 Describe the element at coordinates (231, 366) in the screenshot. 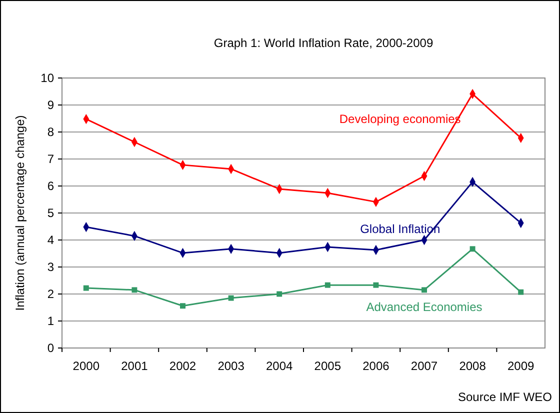

I see `x-tick-label: 2003` at that location.